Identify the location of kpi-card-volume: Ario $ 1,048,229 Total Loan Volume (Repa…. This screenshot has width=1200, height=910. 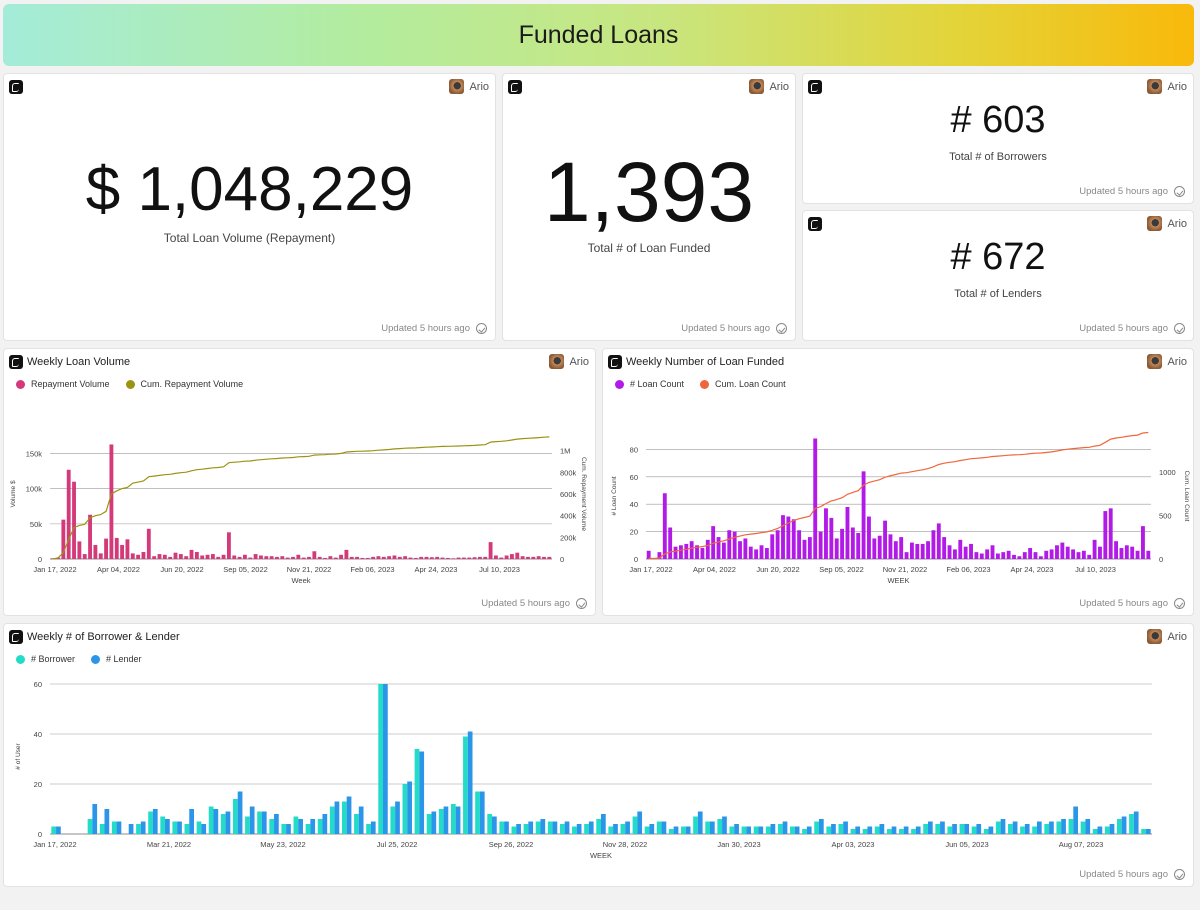
(249, 207).